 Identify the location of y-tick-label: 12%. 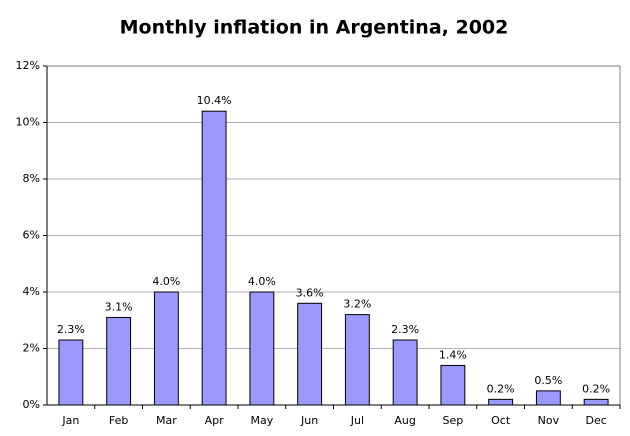
(28, 65).